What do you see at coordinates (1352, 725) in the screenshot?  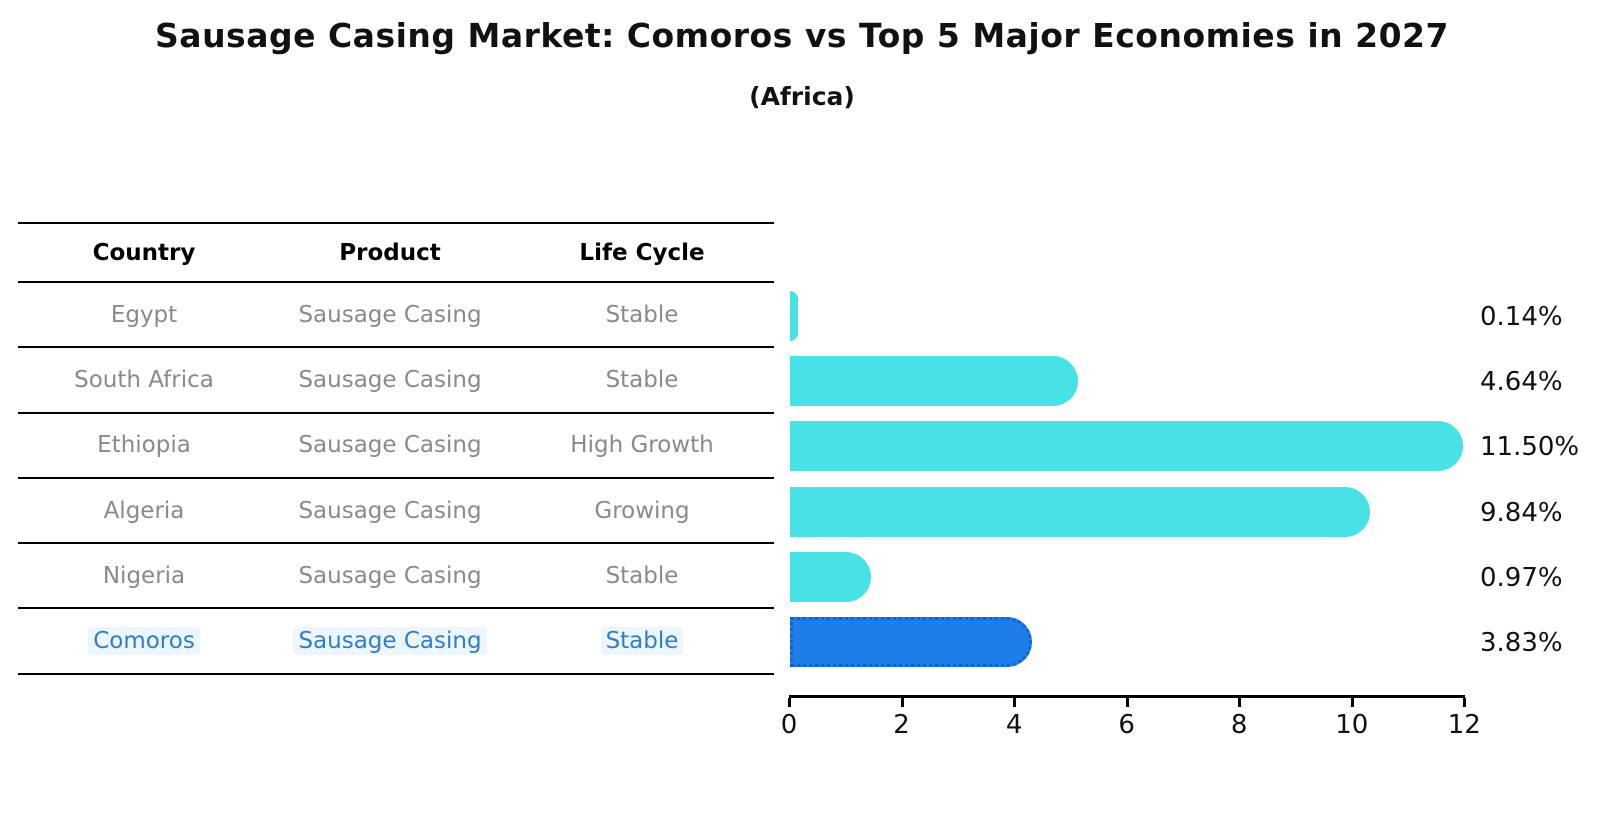 I see `tick-label: 10` at bounding box center [1352, 725].